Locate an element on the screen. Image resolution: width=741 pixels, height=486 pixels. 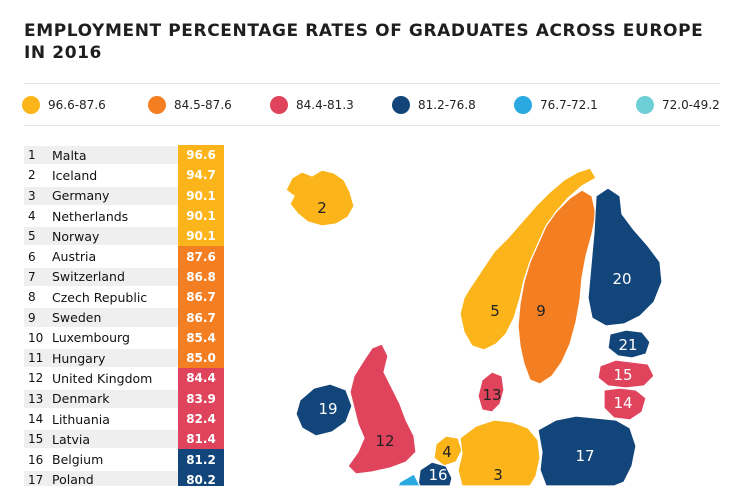
rate-value: 80.2 is located at coordinates (201, 477).